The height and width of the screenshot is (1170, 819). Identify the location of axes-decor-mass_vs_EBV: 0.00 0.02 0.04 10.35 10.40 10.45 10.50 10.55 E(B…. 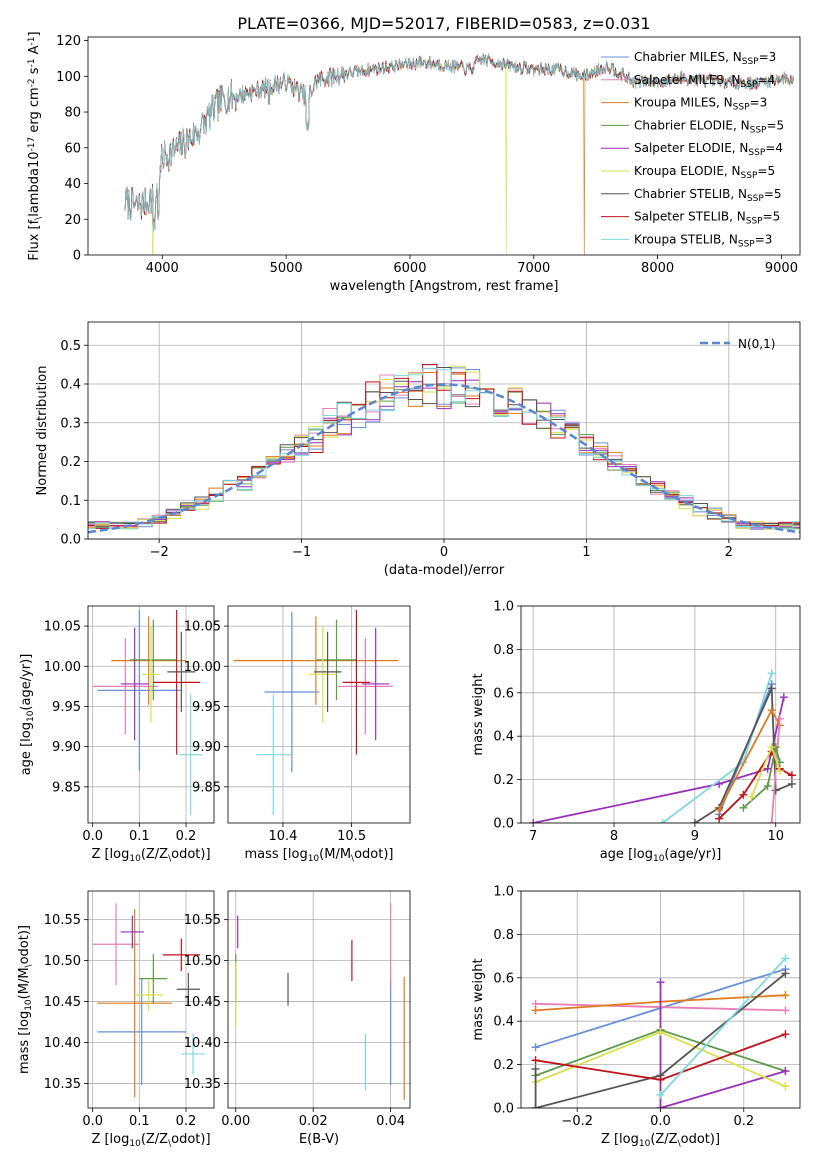
(297, 1018).